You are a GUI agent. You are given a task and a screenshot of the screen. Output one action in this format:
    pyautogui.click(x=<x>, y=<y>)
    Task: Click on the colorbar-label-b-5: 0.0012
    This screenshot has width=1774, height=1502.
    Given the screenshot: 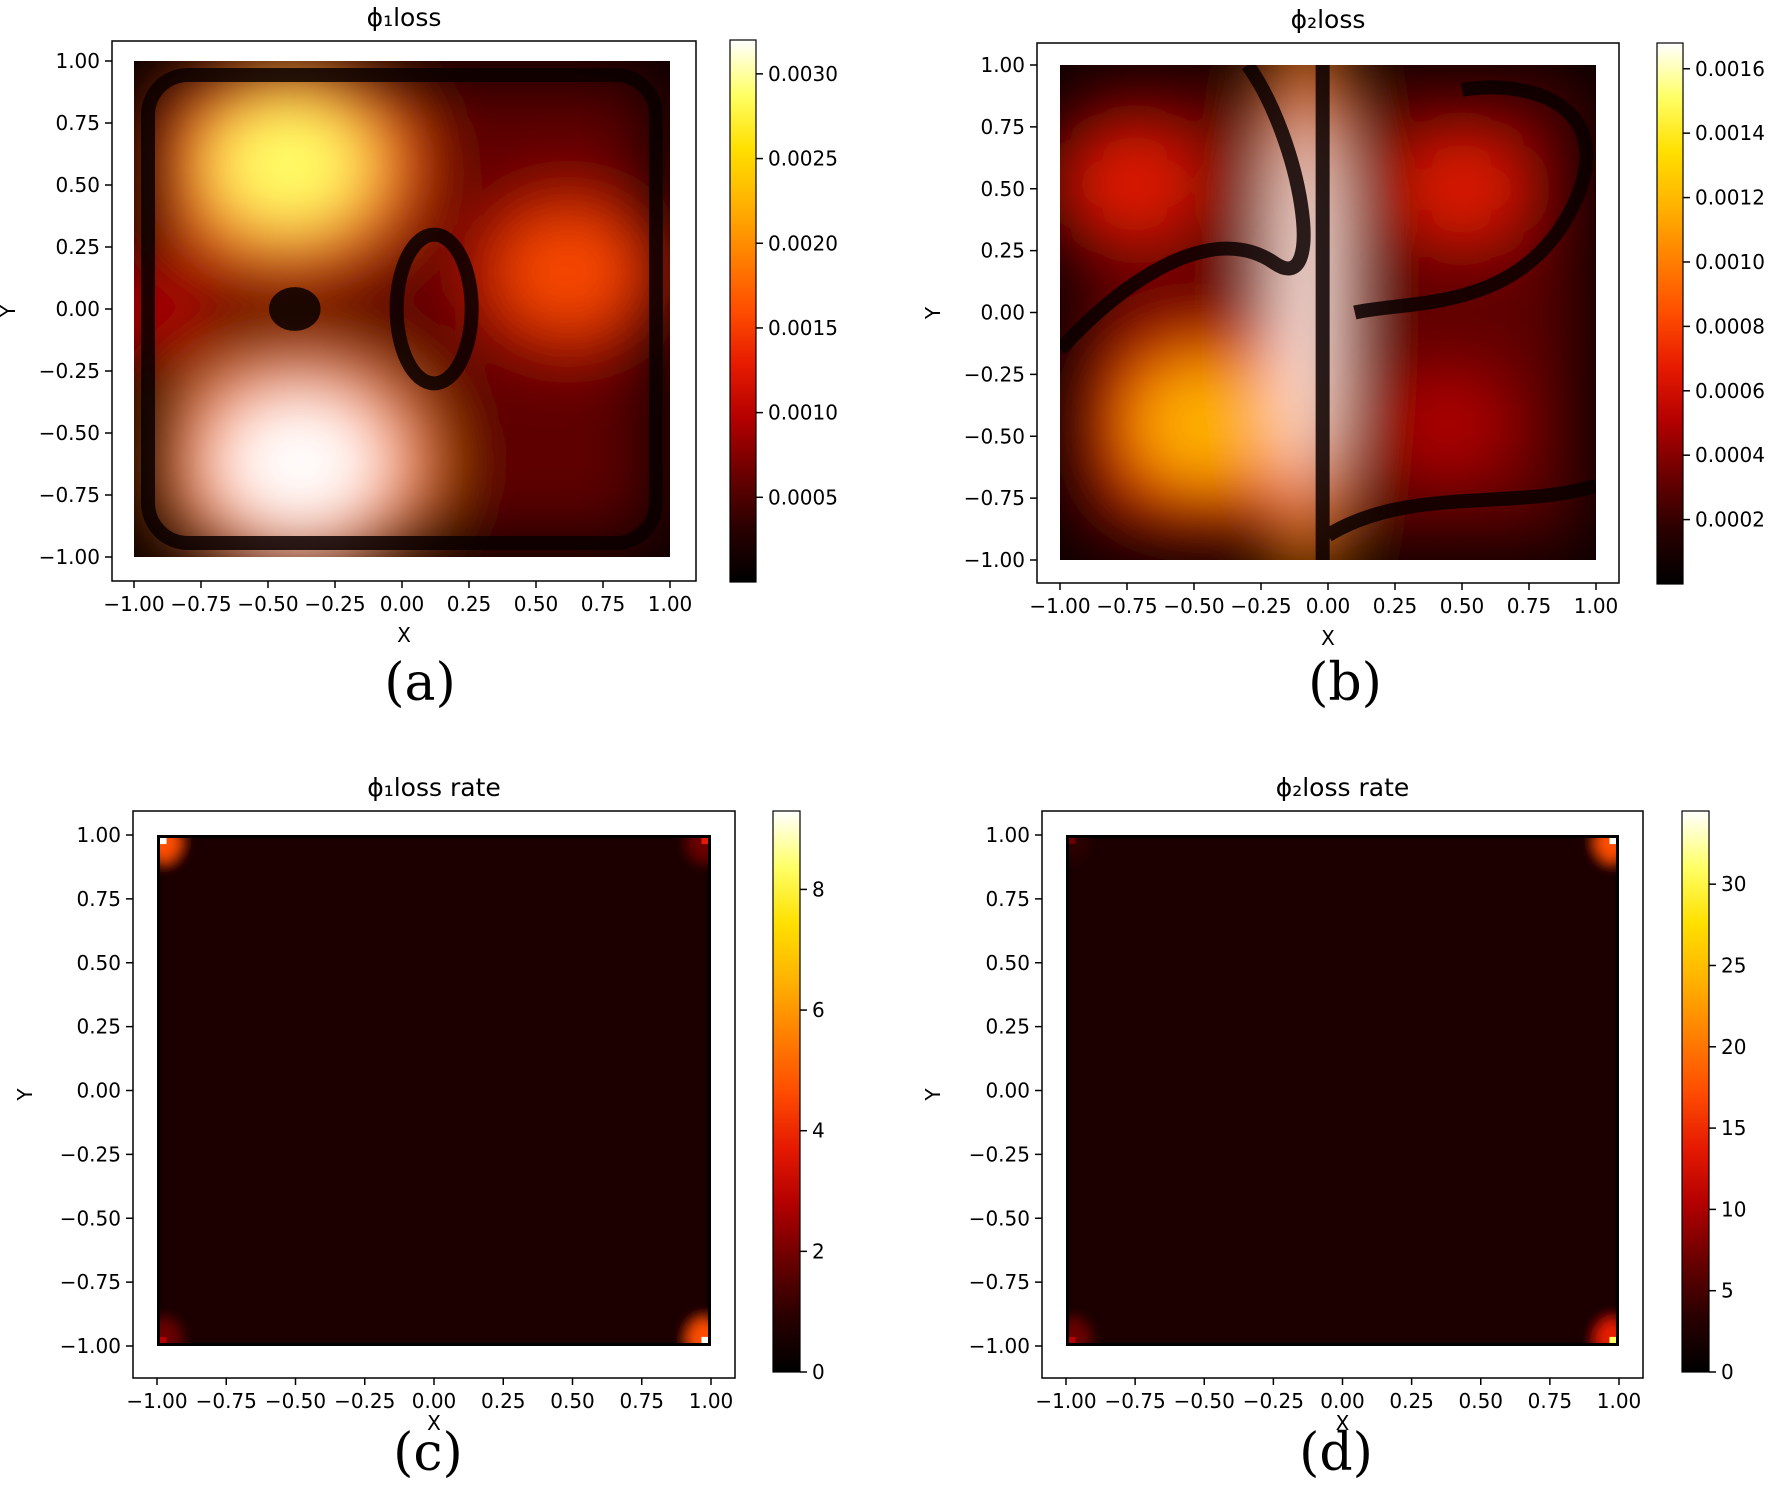 What is the action you would take?
    pyautogui.click(x=1730, y=198)
    